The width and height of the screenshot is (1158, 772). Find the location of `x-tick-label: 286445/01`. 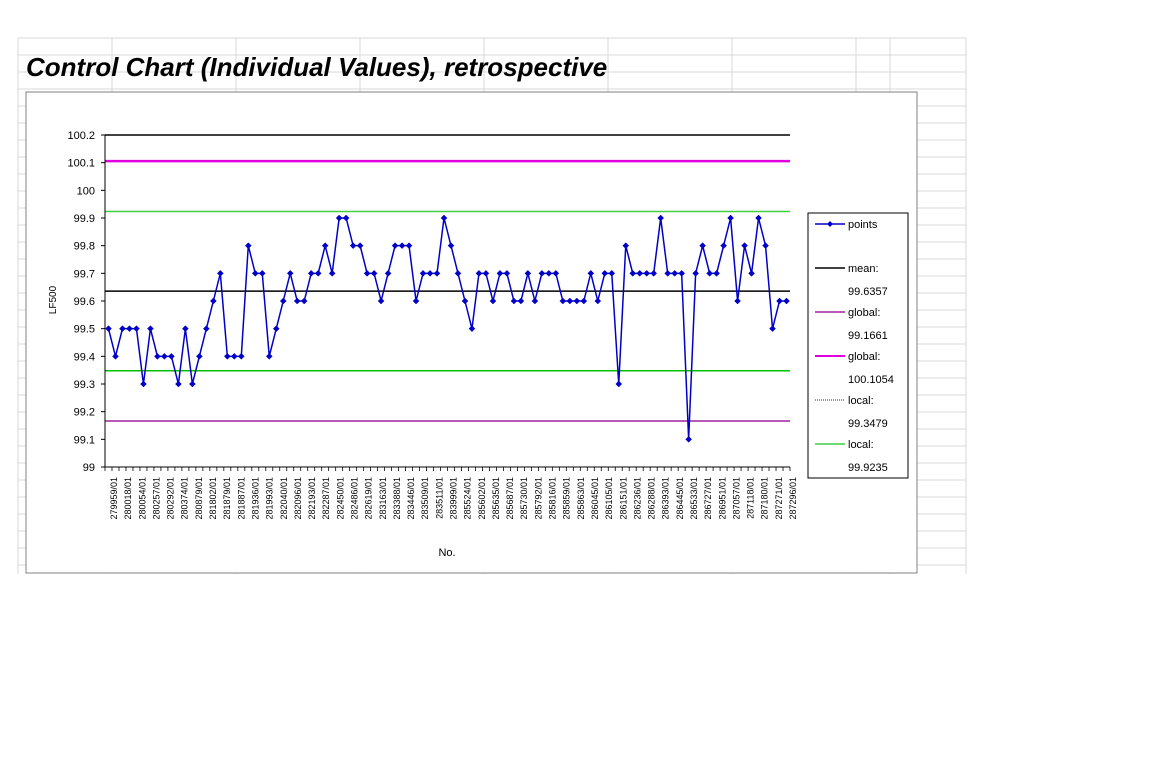

x-tick-label: 286445/01 is located at coordinates (680, 498).